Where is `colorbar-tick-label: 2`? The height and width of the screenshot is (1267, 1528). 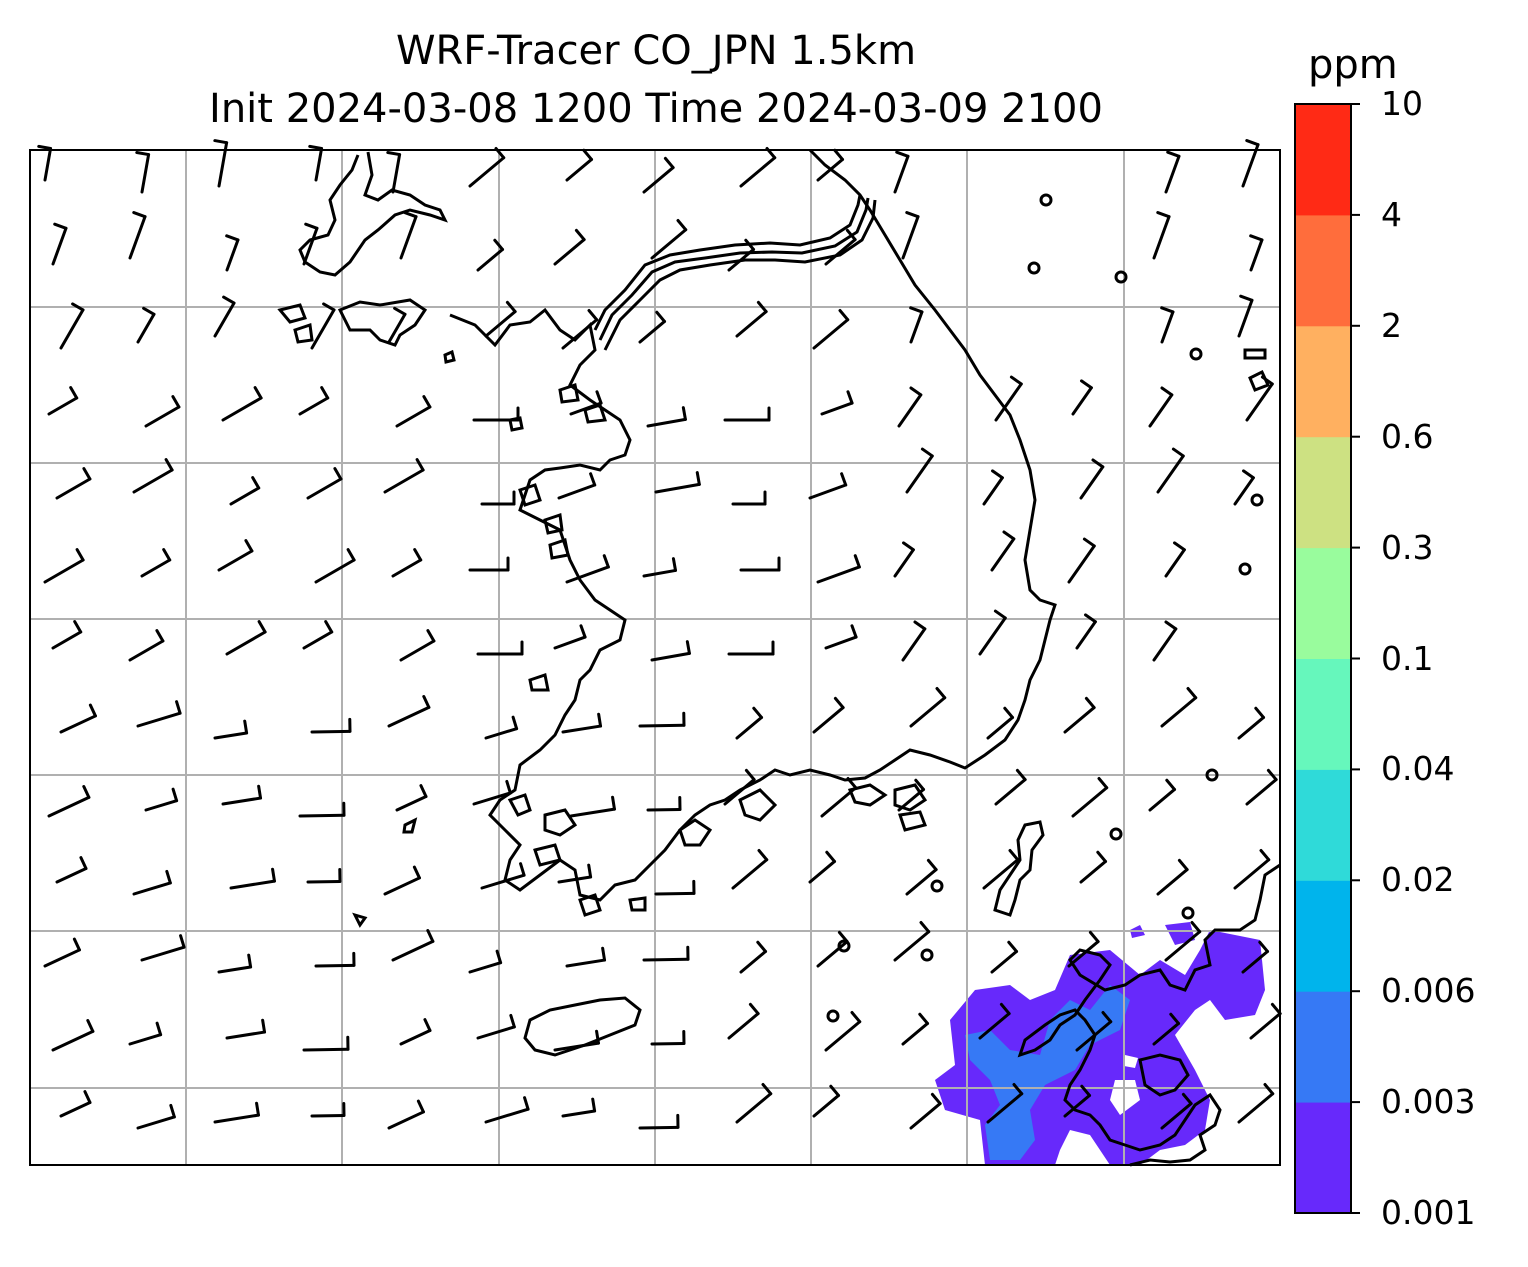 colorbar-tick-label: 2 is located at coordinates (1391, 325).